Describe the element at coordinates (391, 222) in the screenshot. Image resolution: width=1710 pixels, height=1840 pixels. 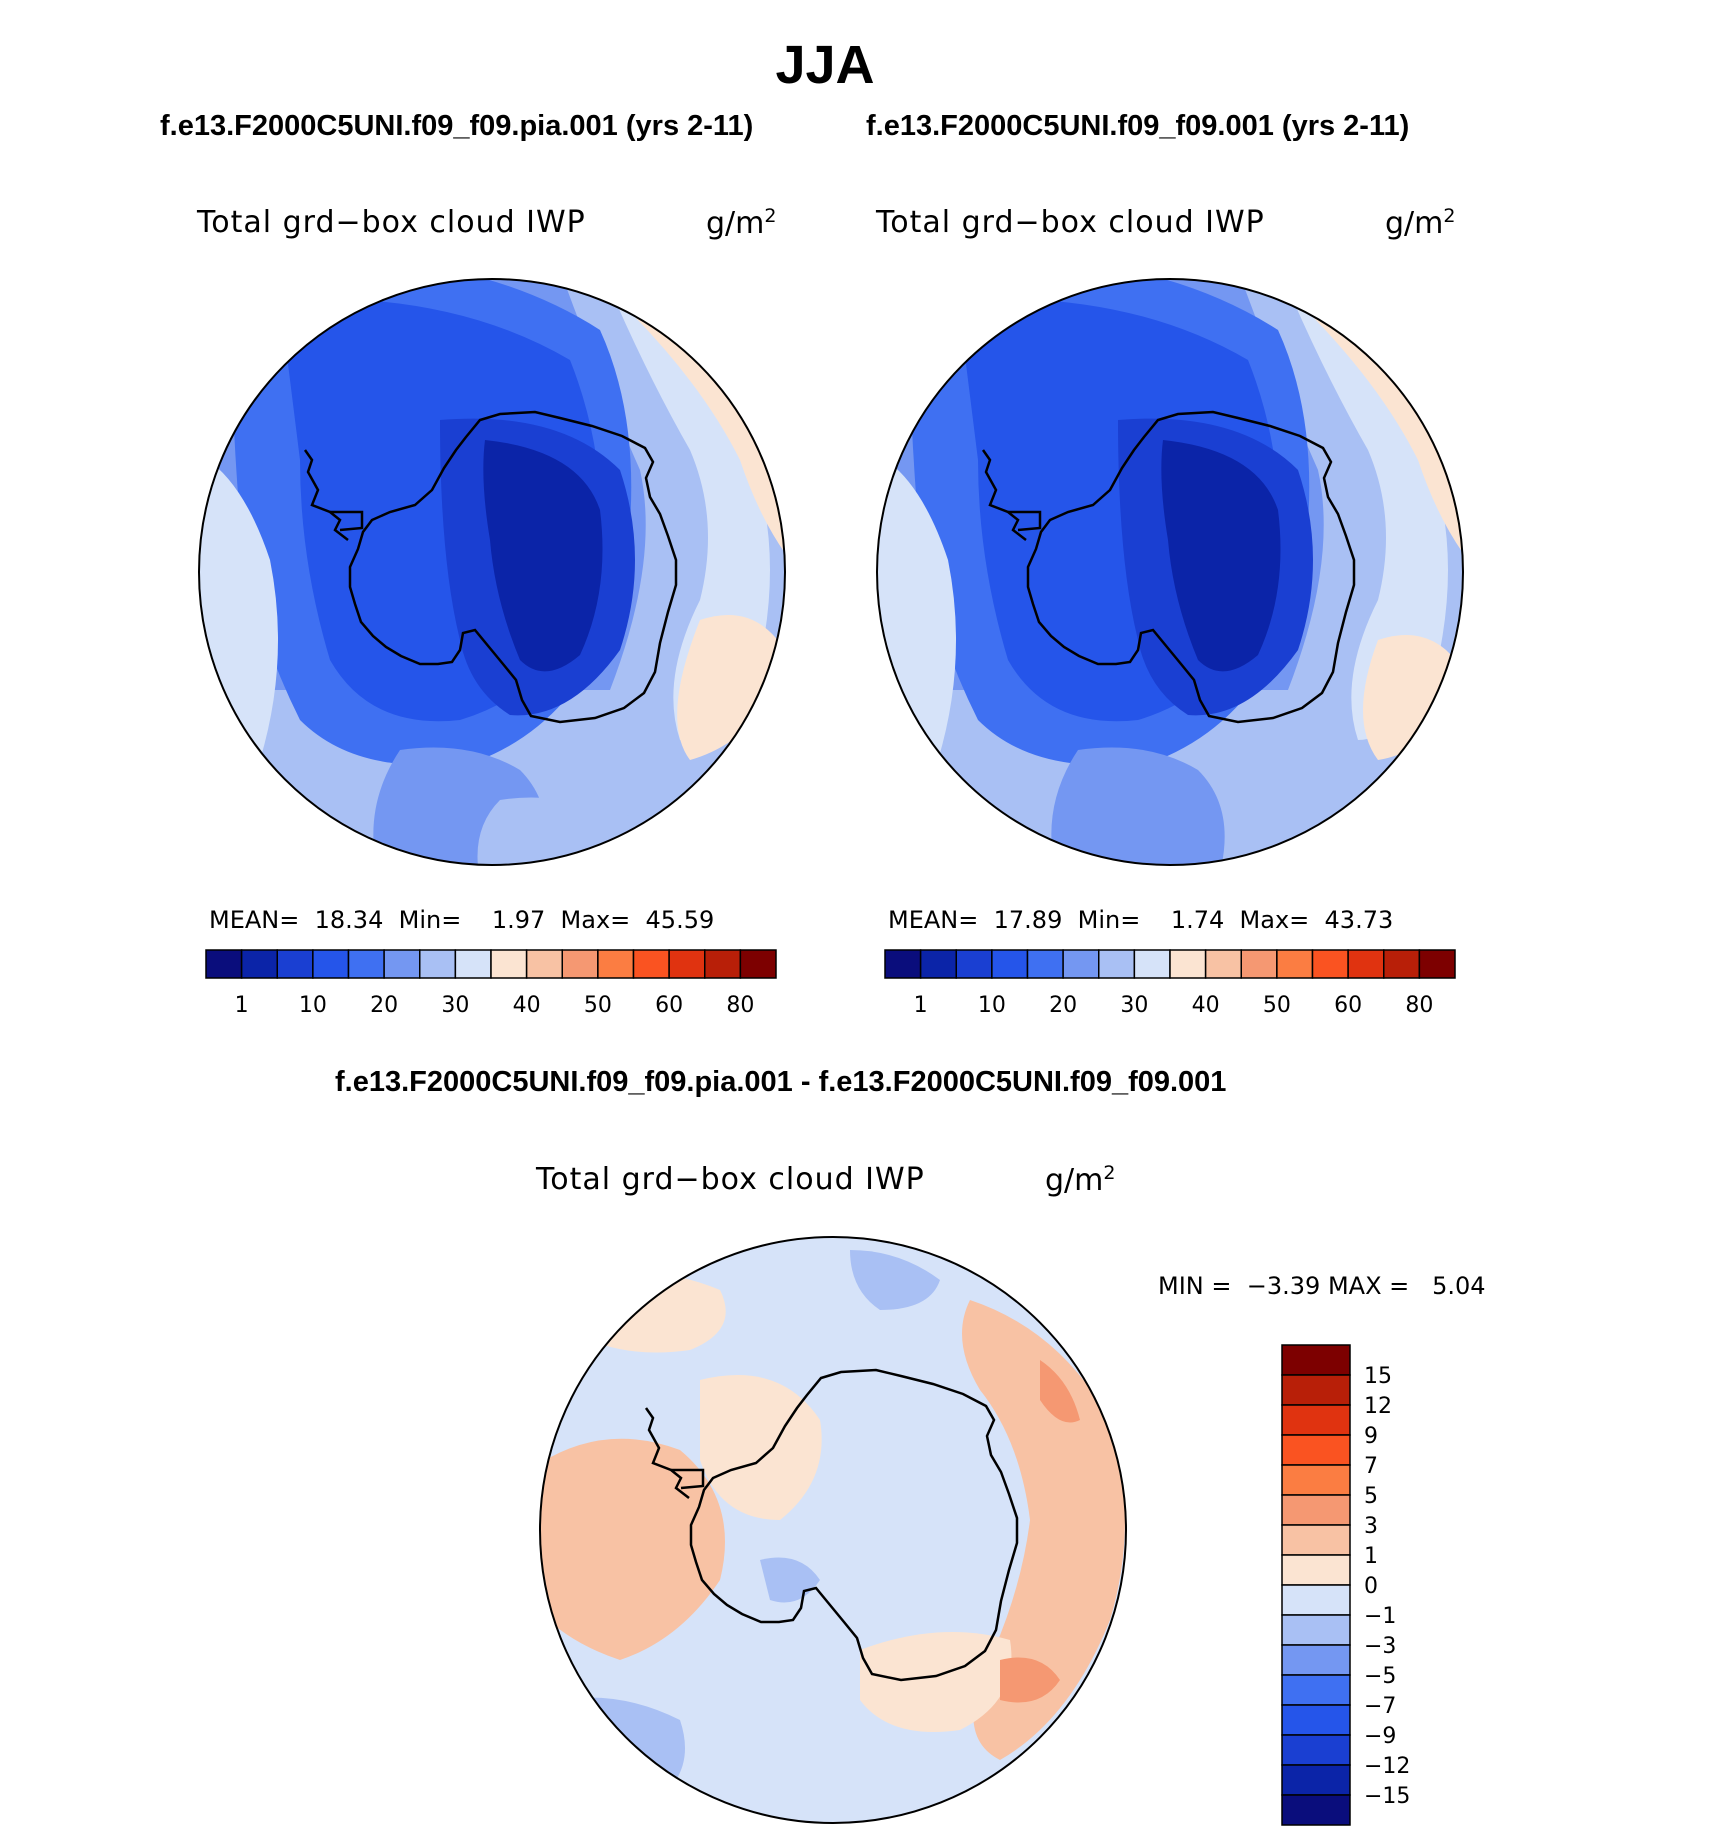
I see `left-variable-title: Total grd−box cloud IWP` at that location.